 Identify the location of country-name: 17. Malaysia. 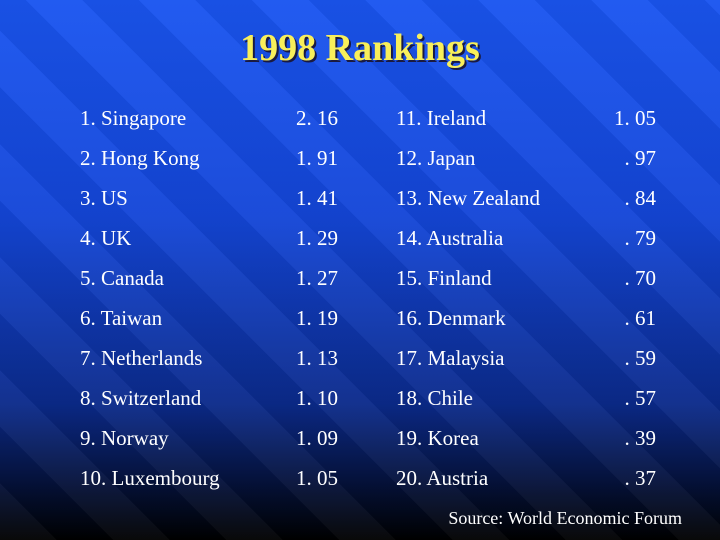
(450, 358).